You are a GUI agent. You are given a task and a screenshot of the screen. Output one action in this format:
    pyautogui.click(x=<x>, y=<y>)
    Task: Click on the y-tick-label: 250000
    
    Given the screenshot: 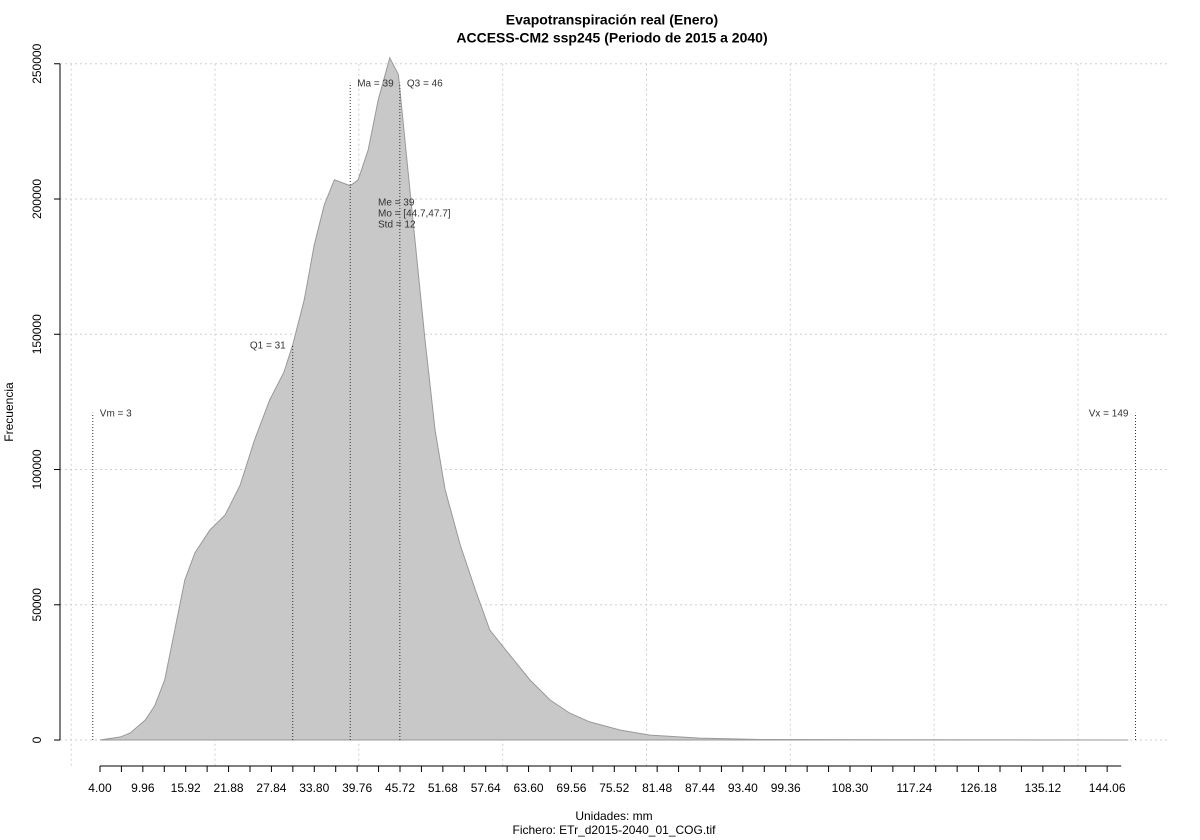 What is the action you would take?
    pyautogui.click(x=37, y=63)
    